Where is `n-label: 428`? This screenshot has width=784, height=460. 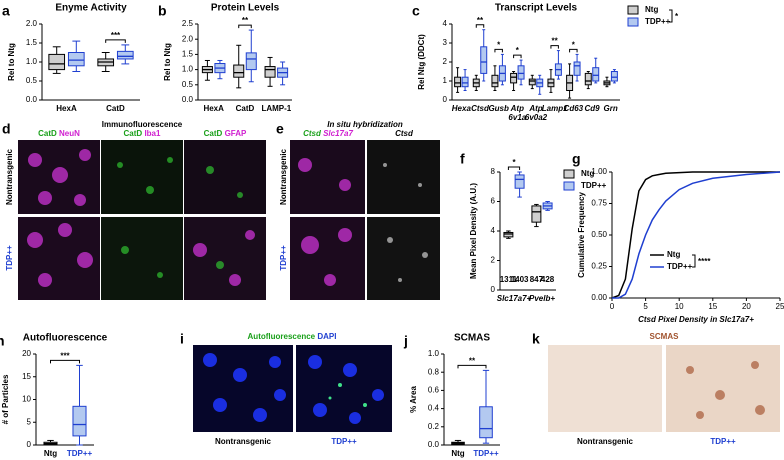
n-label: 428 is located at coordinates (548, 279).